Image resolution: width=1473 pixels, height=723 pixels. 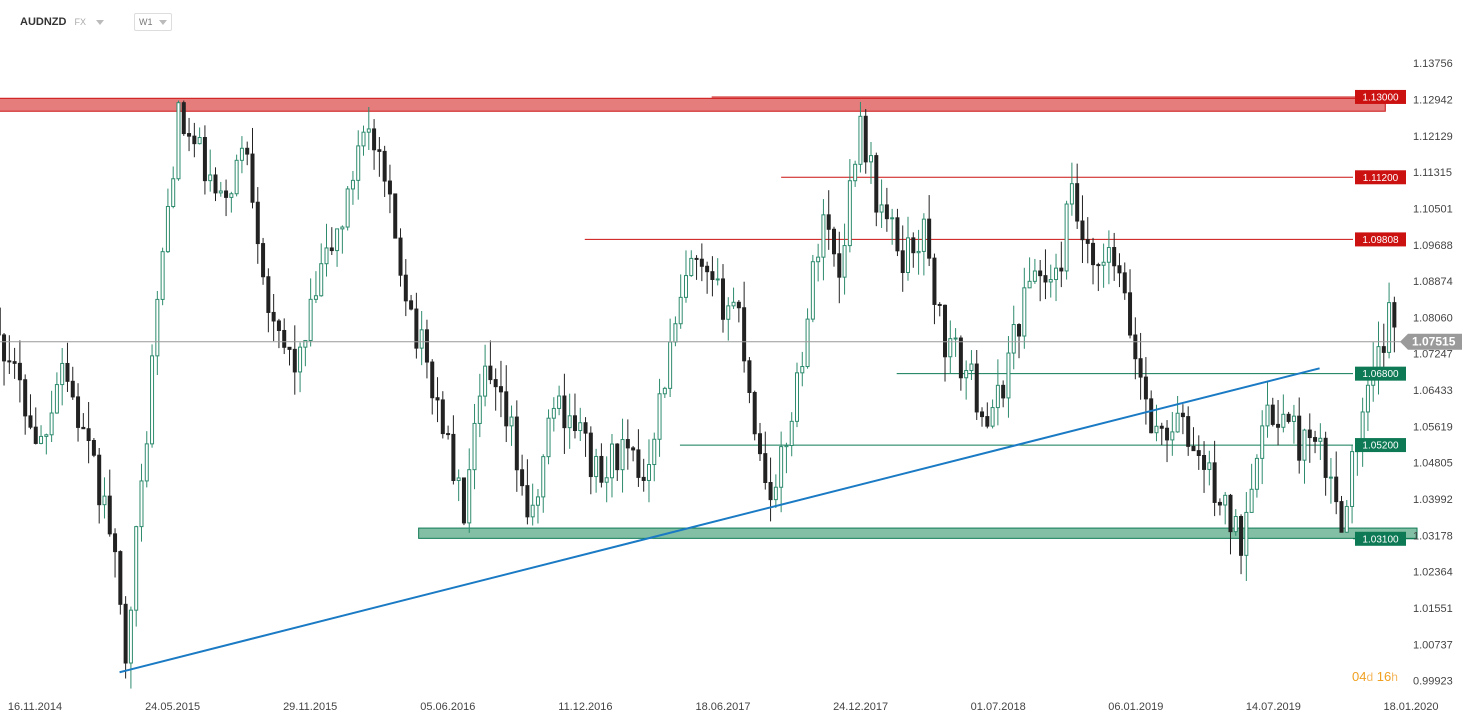 I want to click on timeframe-selector: W1, so click(x=153, y=22).